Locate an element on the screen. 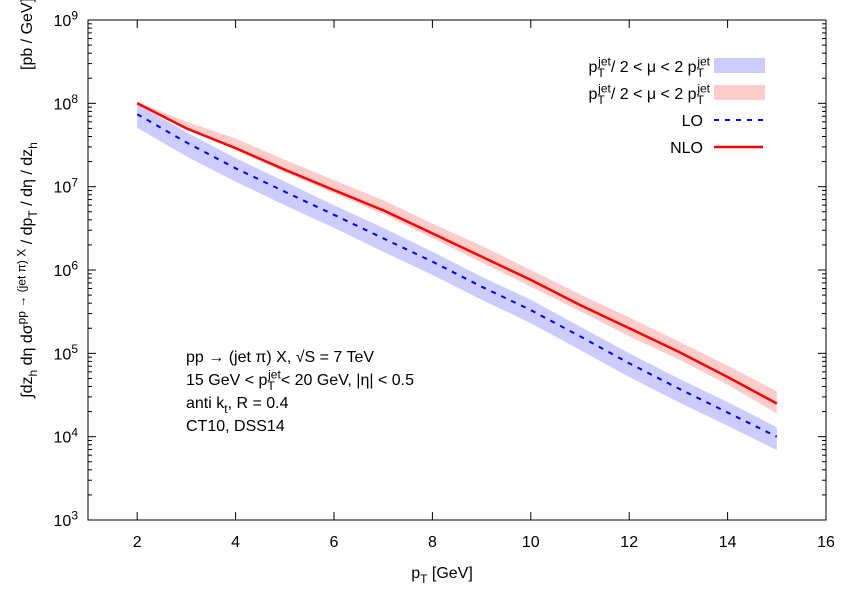 The image size is (858, 601). x-tick-label: 4 is located at coordinates (235, 542).